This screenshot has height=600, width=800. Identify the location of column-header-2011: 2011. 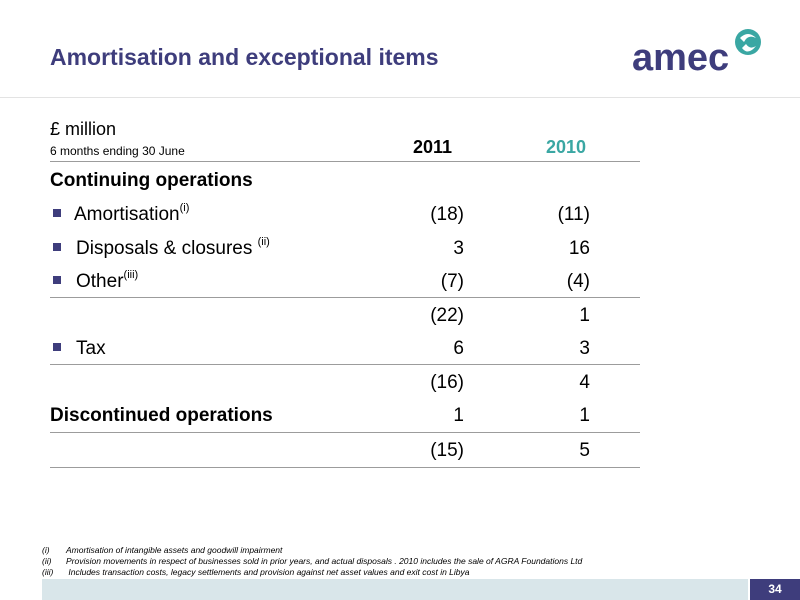
(433, 147).